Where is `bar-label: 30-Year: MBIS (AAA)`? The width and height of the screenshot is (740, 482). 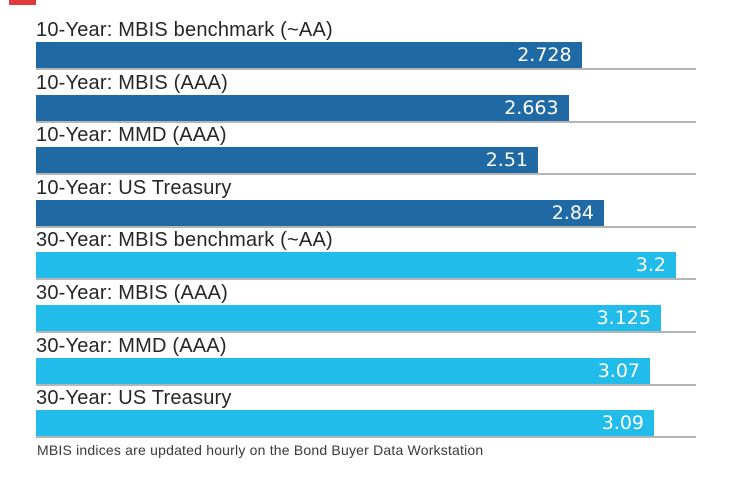 bar-label: 30-Year: MBIS (AAA) is located at coordinates (132, 292).